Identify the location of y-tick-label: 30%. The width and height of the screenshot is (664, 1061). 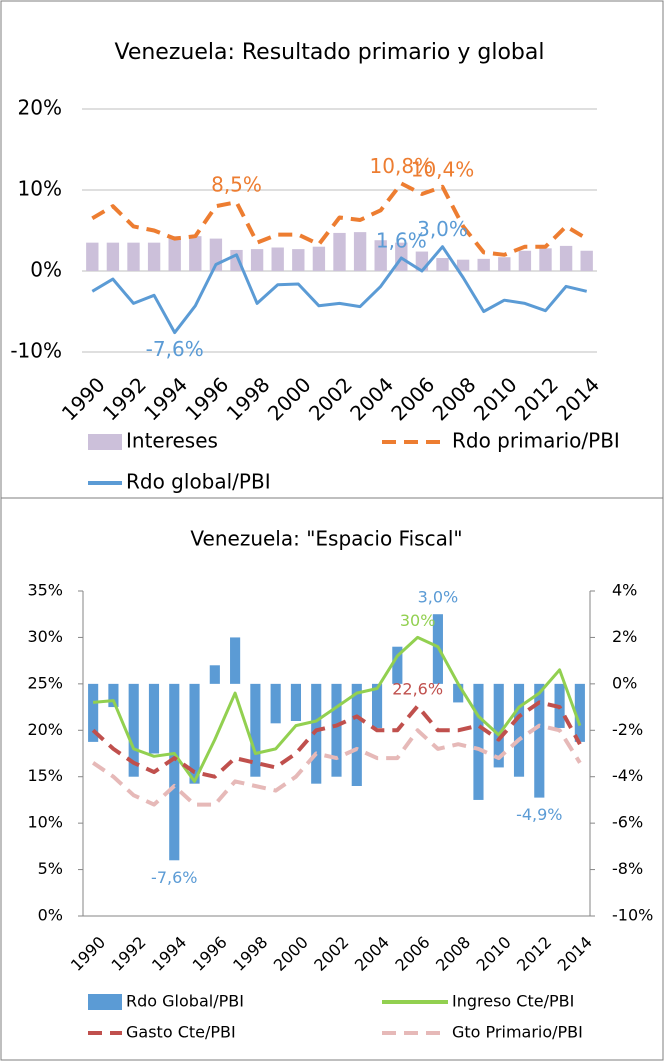
(45, 636).